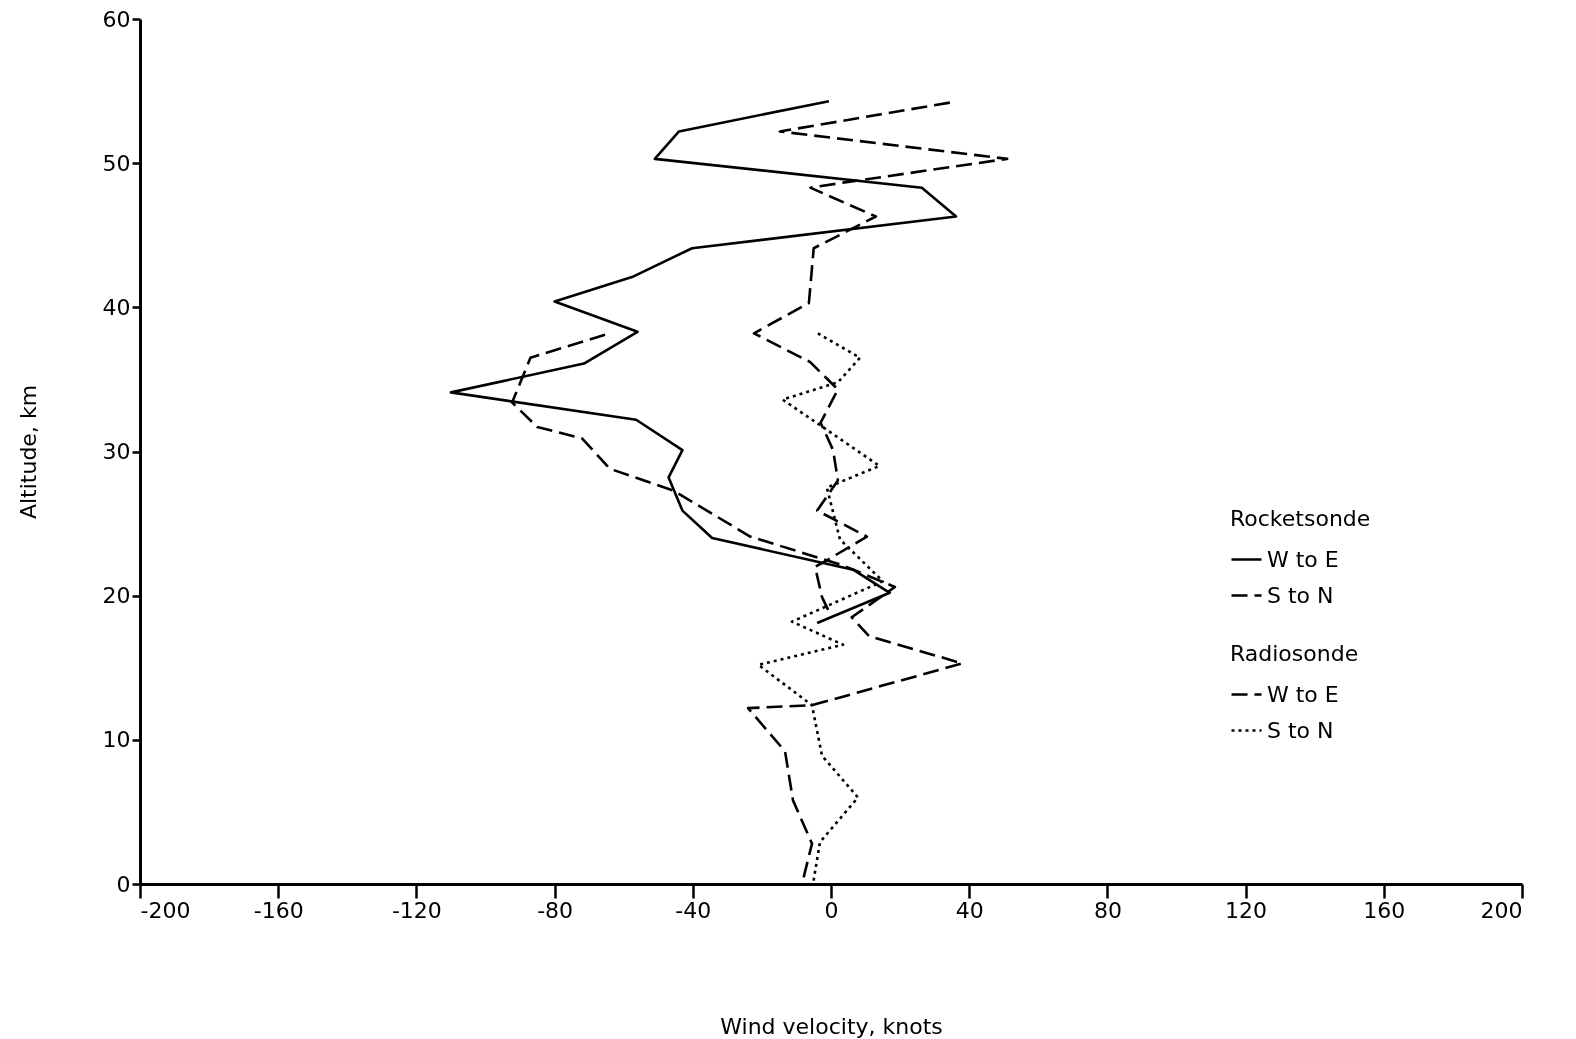 Image resolution: width=1576 pixels, height=1039 pixels. Describe the element at coordinates (416, 910) in the screenshot. I see `x-tick-label: -120` at that location.